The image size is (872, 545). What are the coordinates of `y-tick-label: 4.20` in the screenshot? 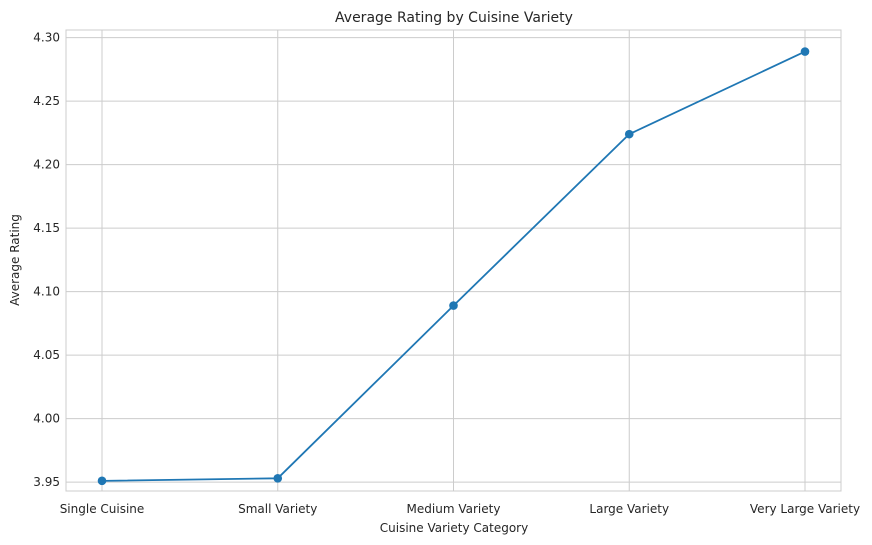 It's located at (46, 165).